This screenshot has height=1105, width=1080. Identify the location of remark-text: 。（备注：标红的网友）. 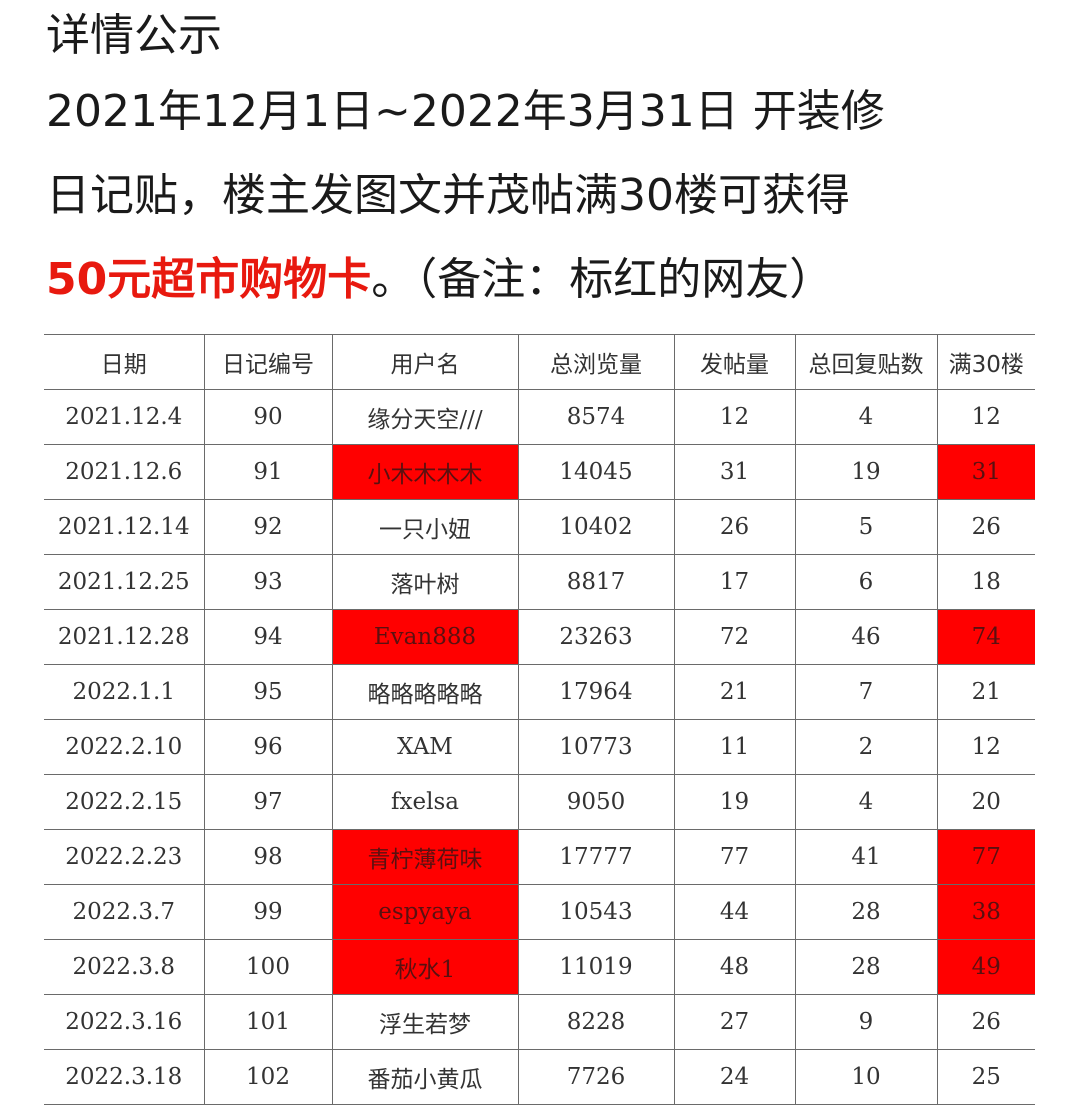
(602, 279).